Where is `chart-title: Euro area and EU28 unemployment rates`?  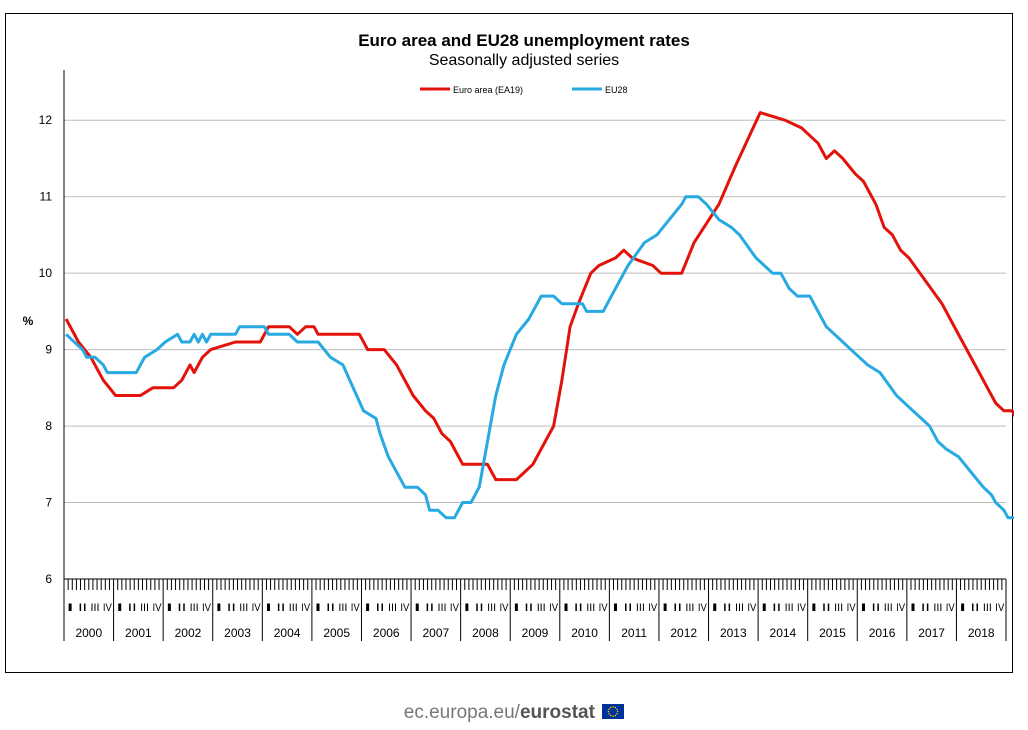
chart-title: Euro area and EU28 unemployment rates is located at coordinates (524, 40).